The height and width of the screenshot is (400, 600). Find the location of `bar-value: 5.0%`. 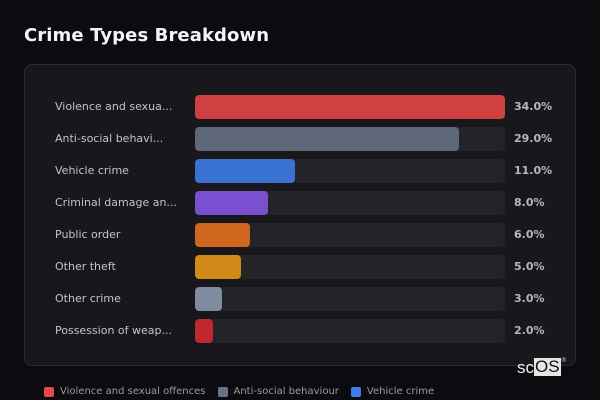

bar-value: 5.0% is located at coordinates (529, 266).